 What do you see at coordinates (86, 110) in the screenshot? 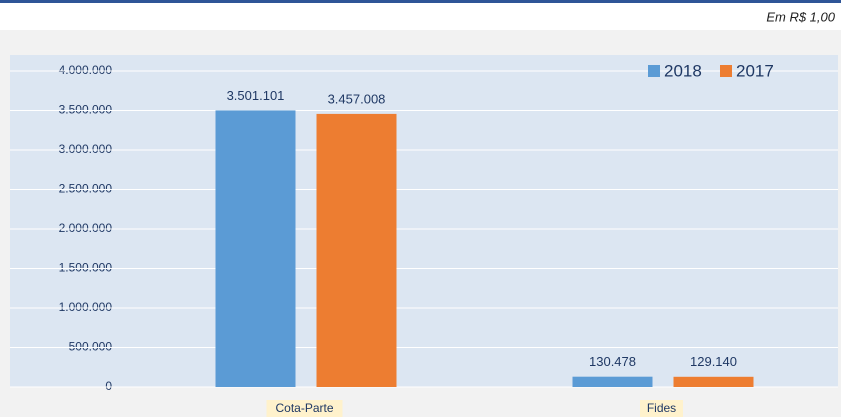
I see `y-tick-label: 3.500.000` at bounding box center [86, 110].